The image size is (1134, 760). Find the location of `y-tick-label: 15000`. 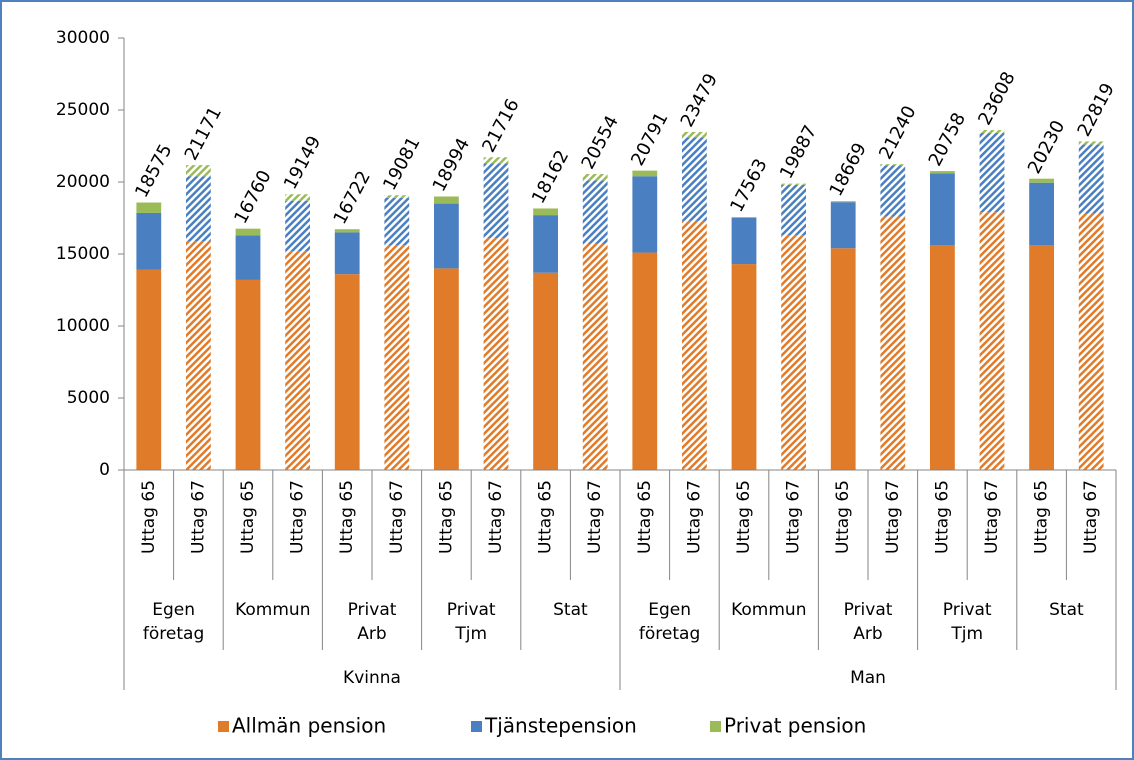

y-tick-label: 15000 is located at coordinates (83, 254).